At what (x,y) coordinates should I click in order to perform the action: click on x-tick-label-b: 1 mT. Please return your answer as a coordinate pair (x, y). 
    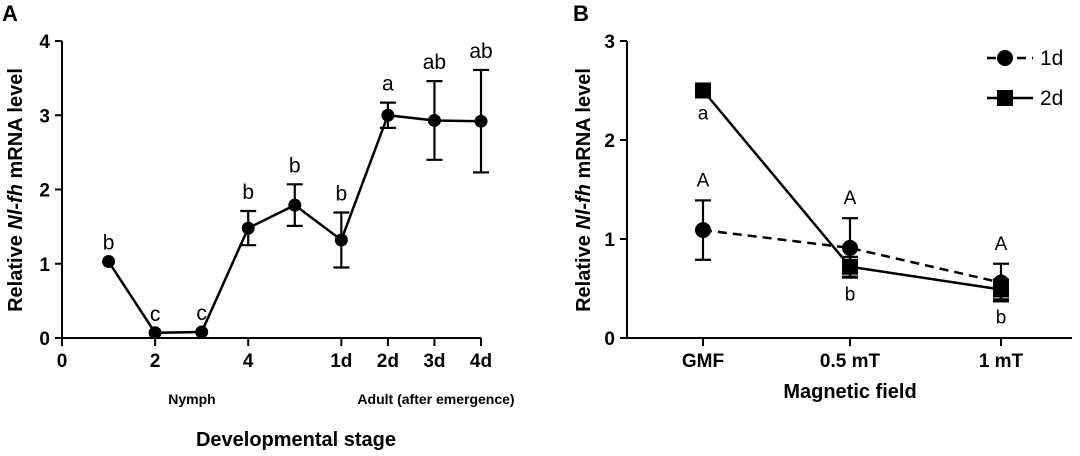
    Looking at the image, I should click on (1001, 361).